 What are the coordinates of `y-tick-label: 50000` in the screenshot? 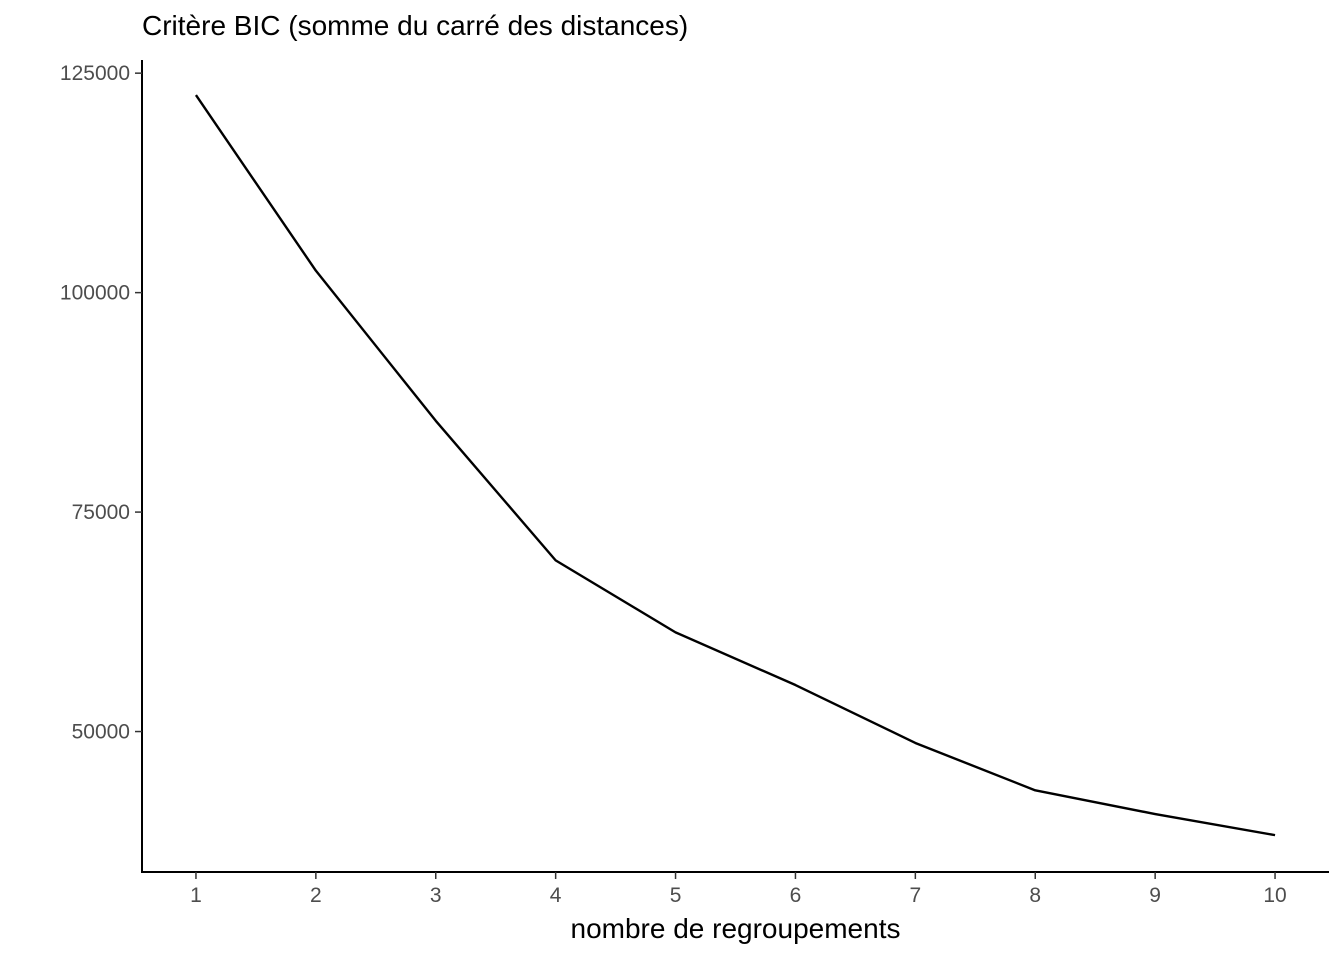 It's located at (101, 732).